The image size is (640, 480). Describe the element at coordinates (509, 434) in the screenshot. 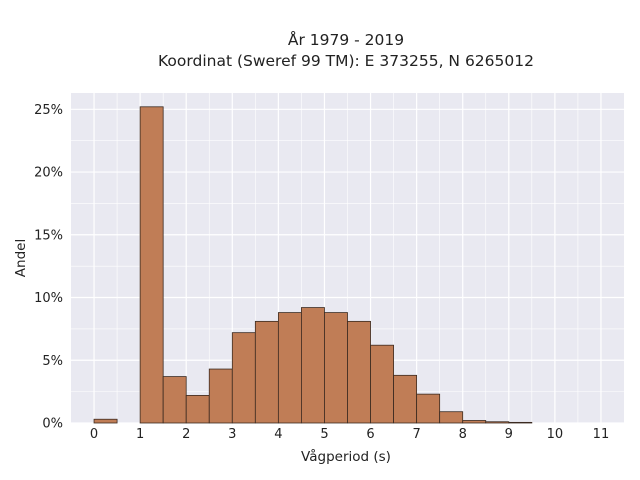

I see `x-tick-label: 9` at that location.